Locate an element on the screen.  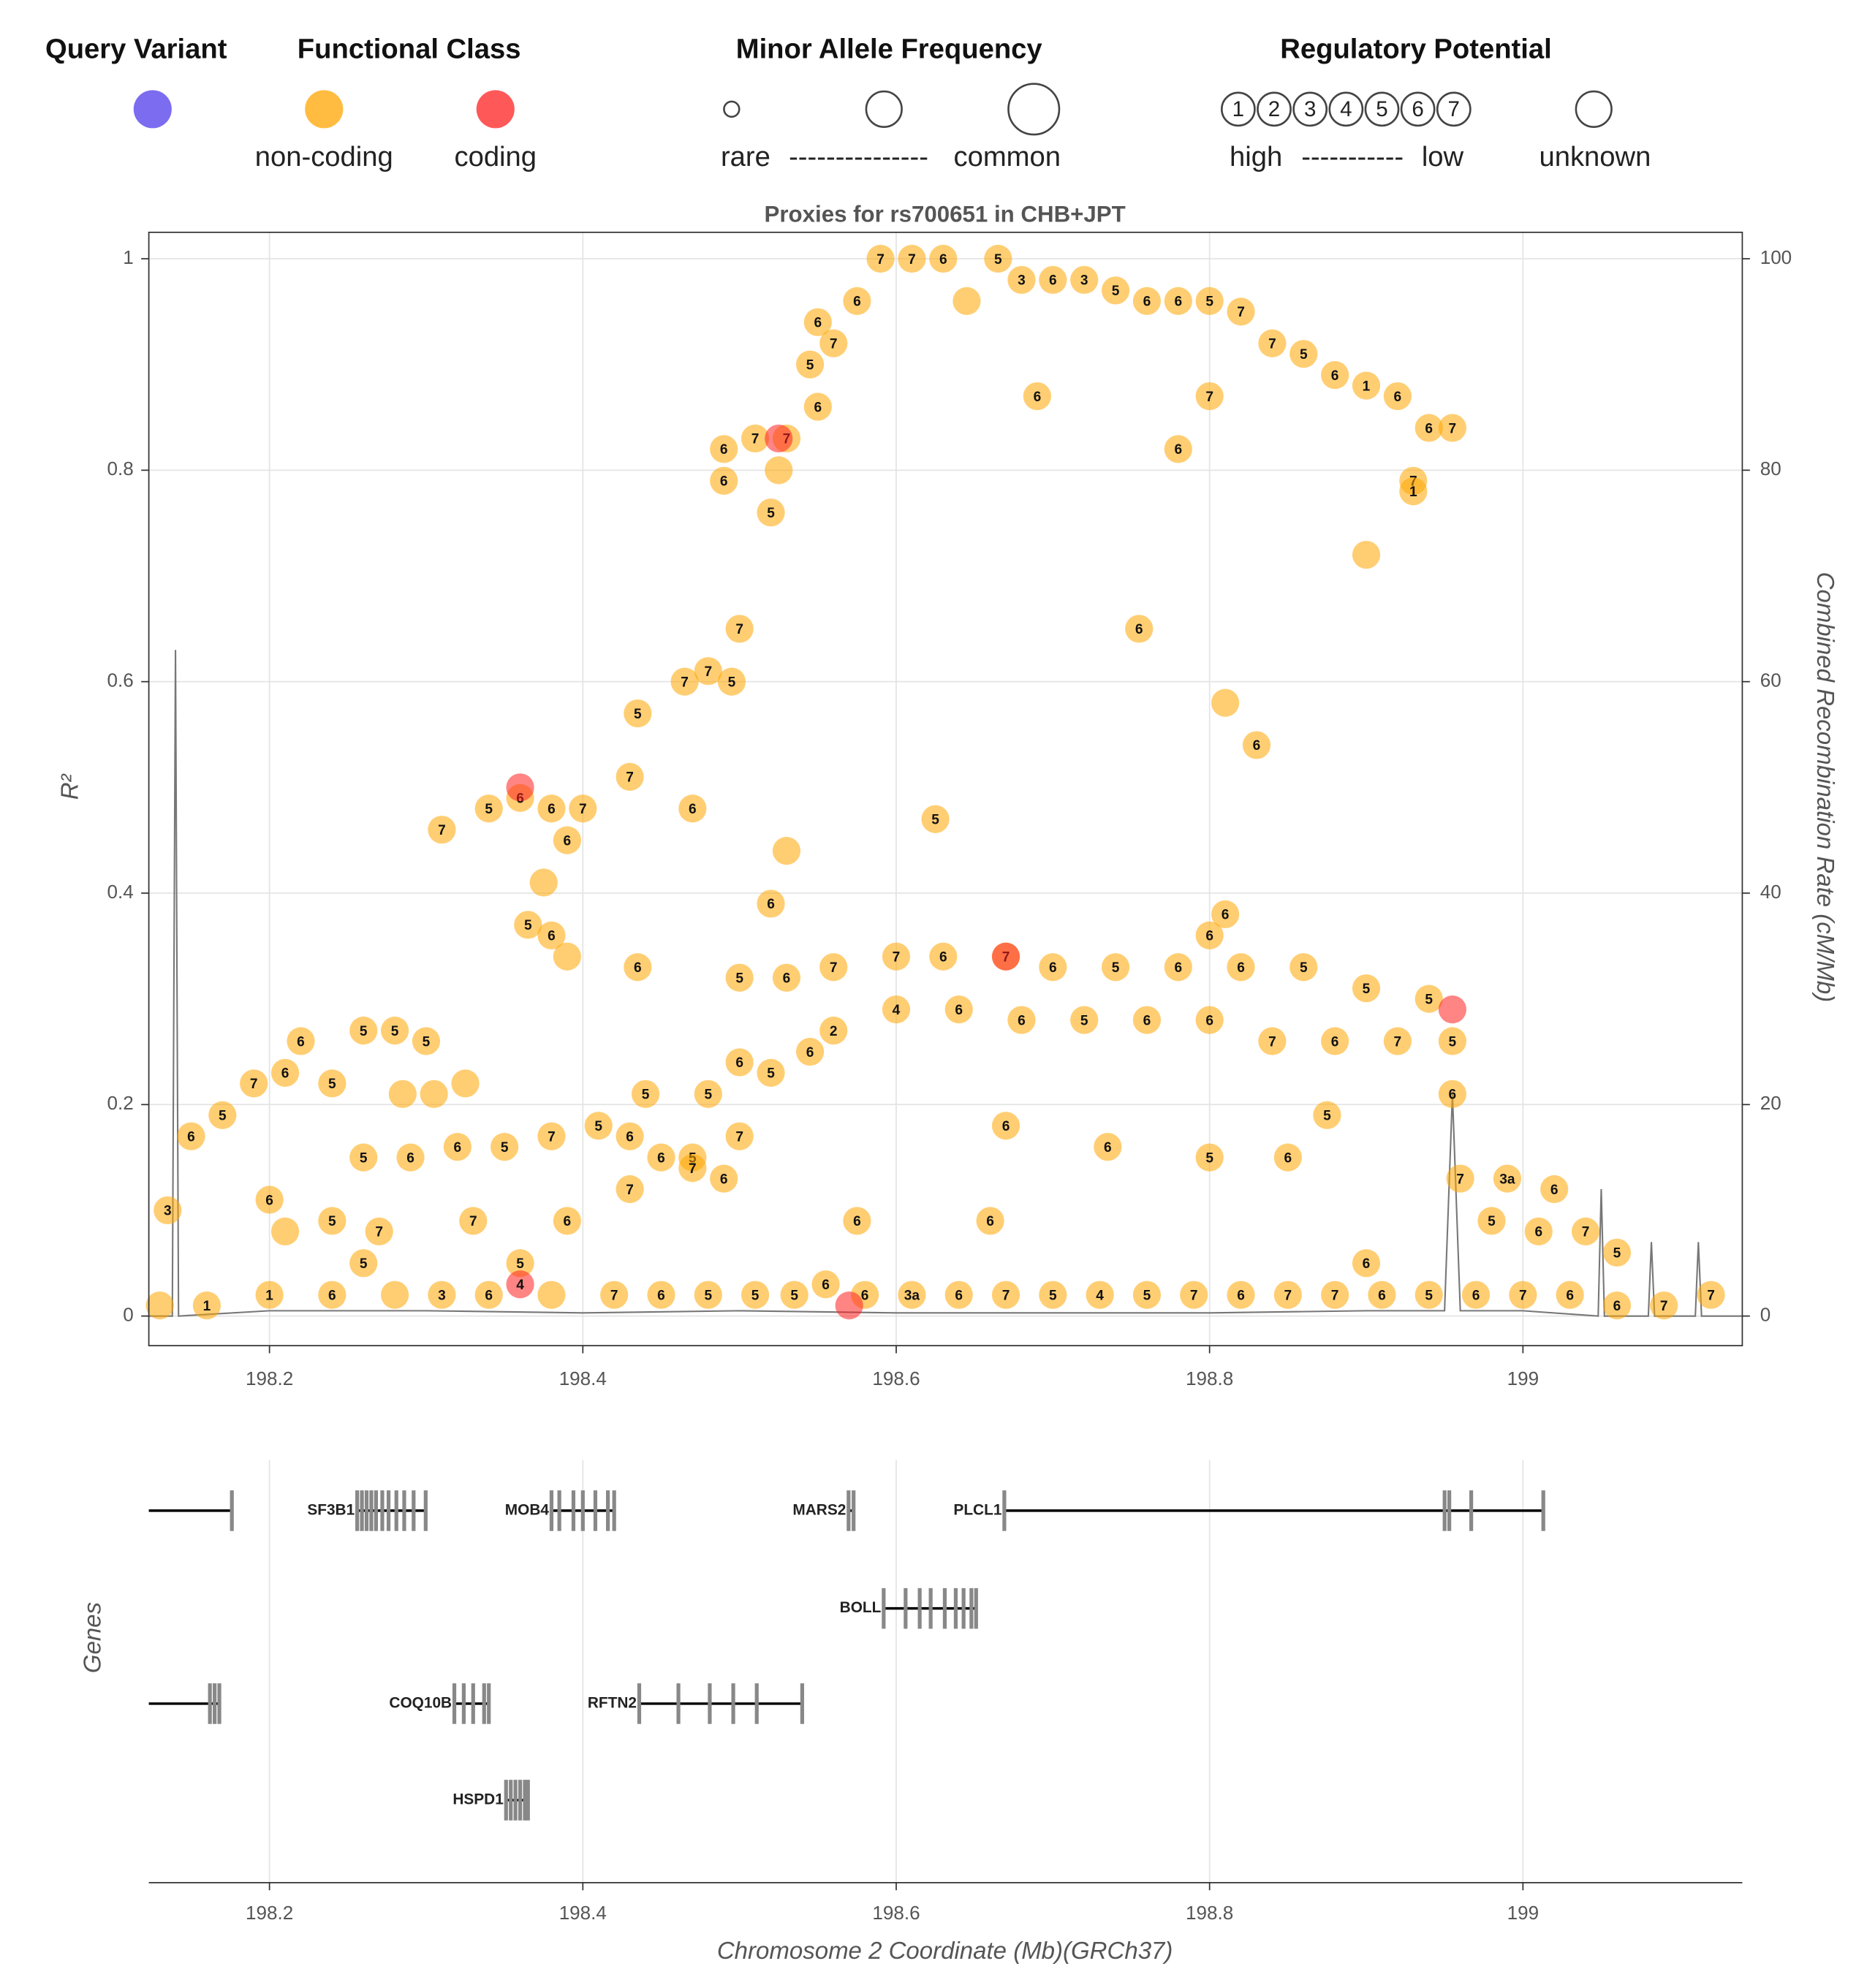
reg-level: 3 is located at coordinates (1310, 109).